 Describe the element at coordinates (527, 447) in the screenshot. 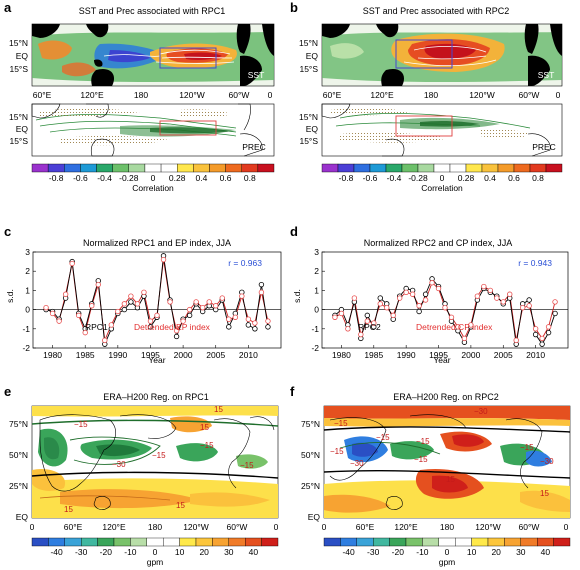

I see `panel-f-contour-label-9: −15` at that location.